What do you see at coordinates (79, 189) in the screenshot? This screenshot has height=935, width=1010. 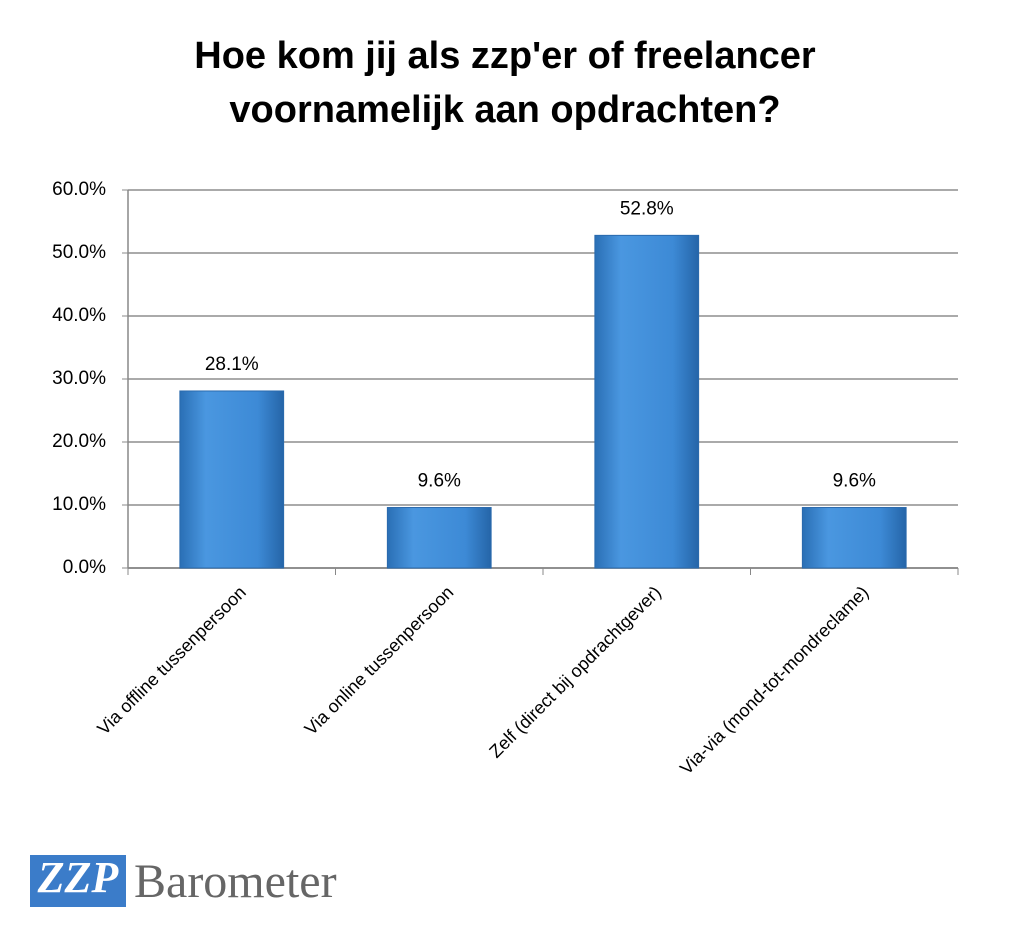 I see `y-tick-label: 60.0%` at bounding box center [79, 189].